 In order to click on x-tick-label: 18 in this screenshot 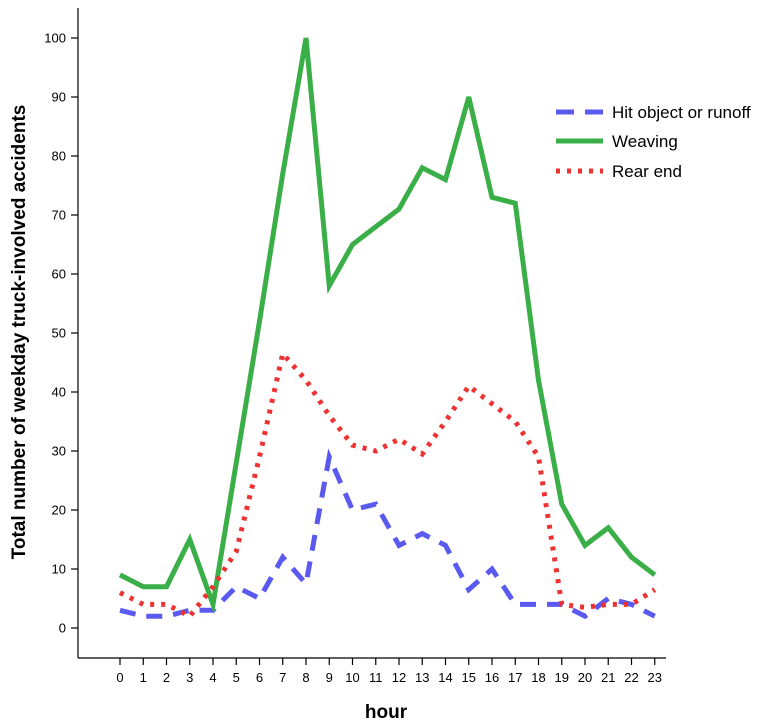, I will do `click(538, 677)`.